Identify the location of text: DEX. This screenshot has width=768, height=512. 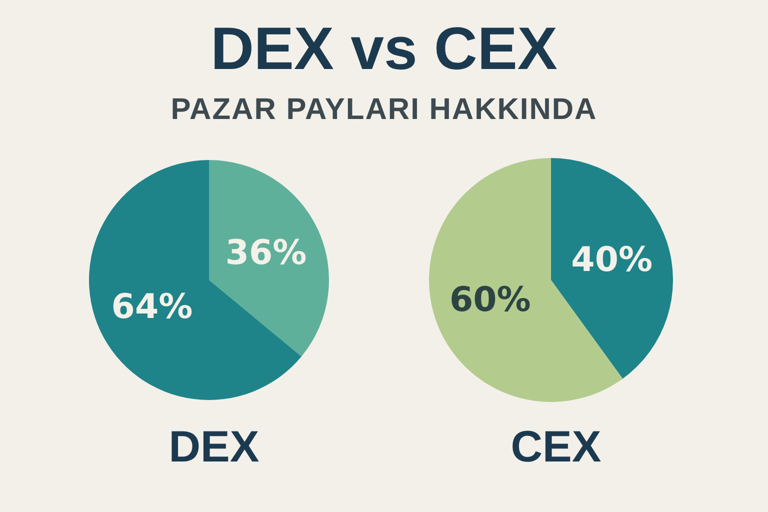
(214, 447).